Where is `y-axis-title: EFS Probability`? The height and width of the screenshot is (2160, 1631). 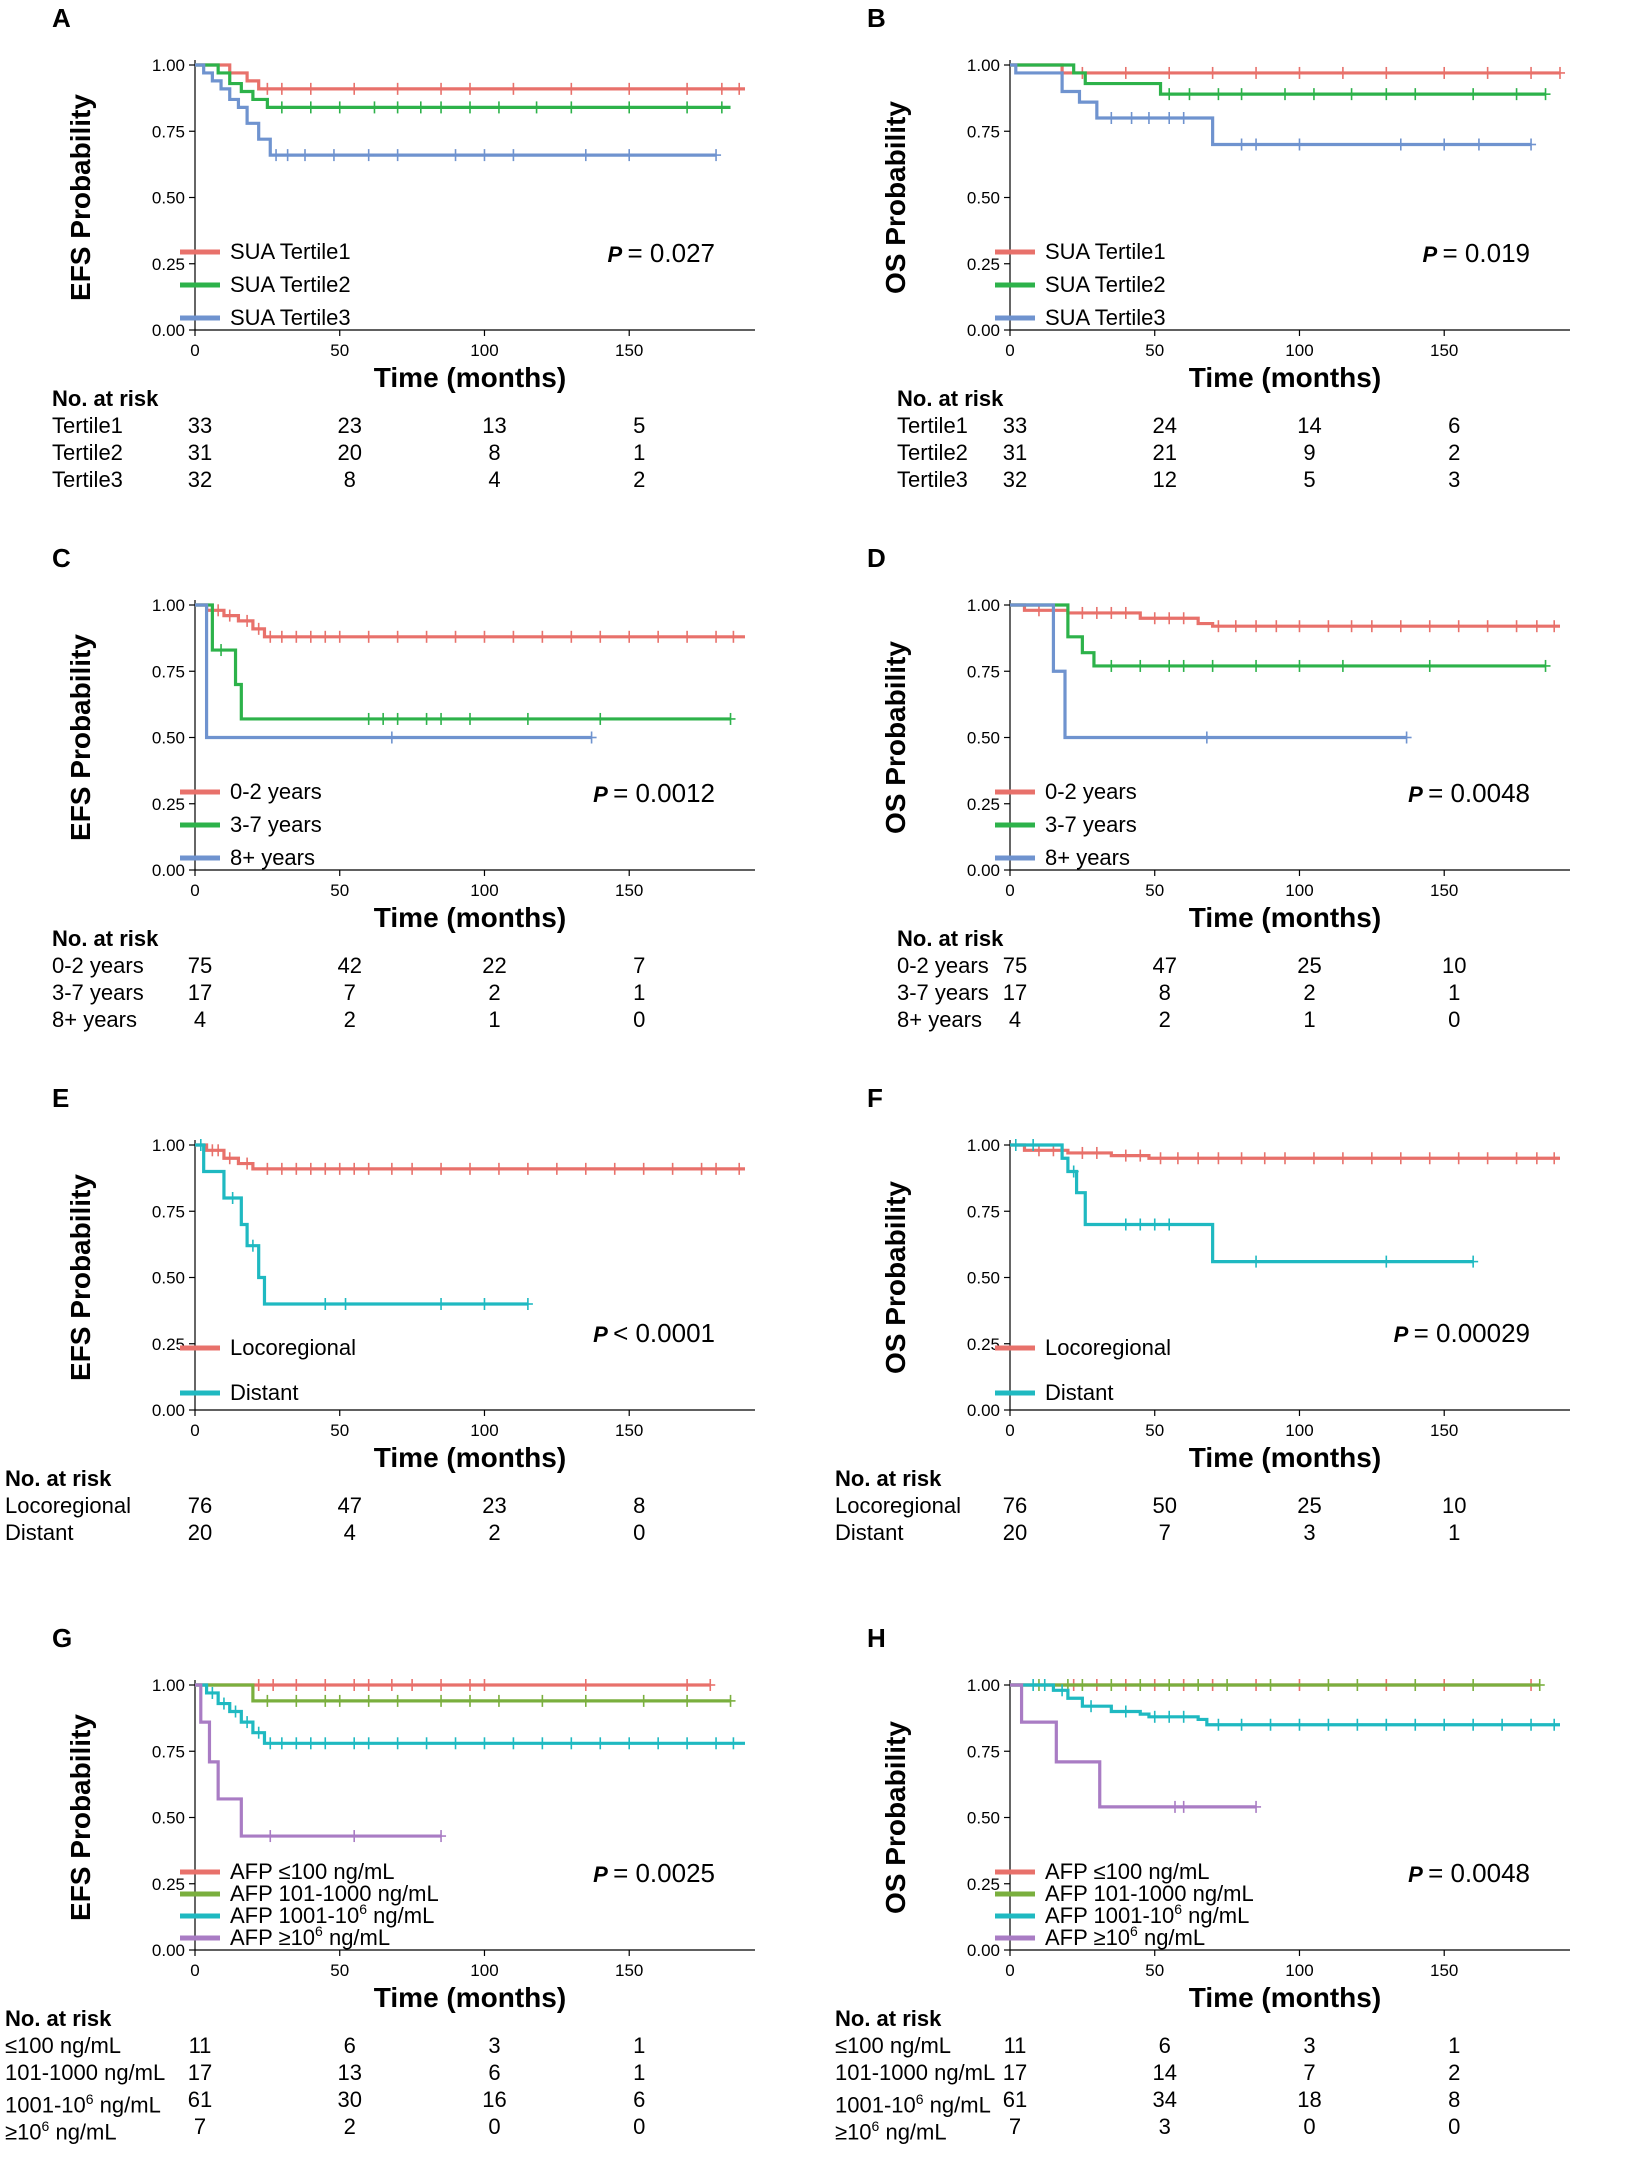 y-axis-title: EFS Probability is located at coordinates (80, 197).